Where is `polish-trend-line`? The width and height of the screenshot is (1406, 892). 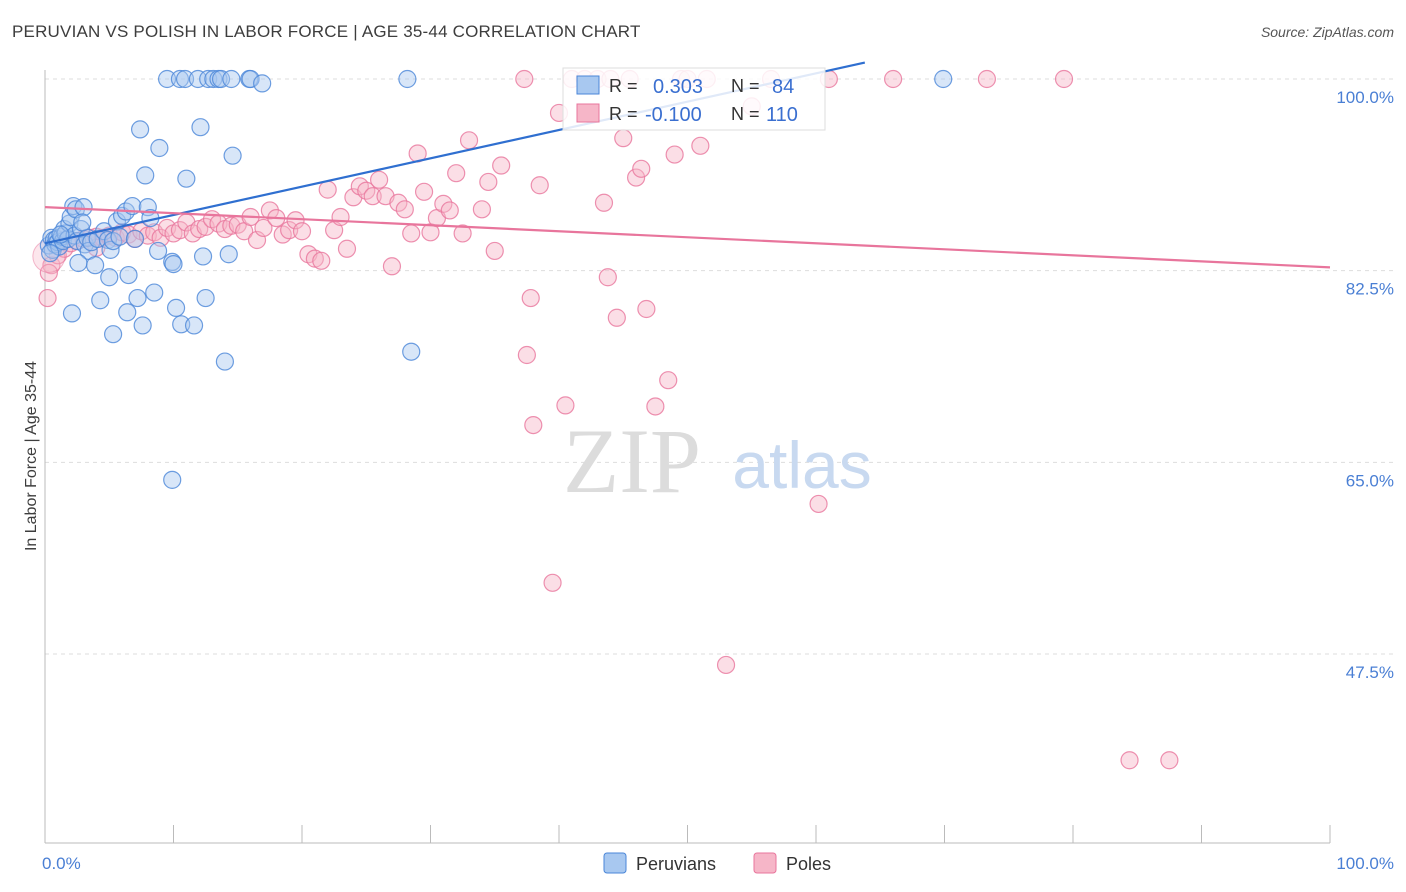
polish-trend-line is located at coordinates (687, 237).